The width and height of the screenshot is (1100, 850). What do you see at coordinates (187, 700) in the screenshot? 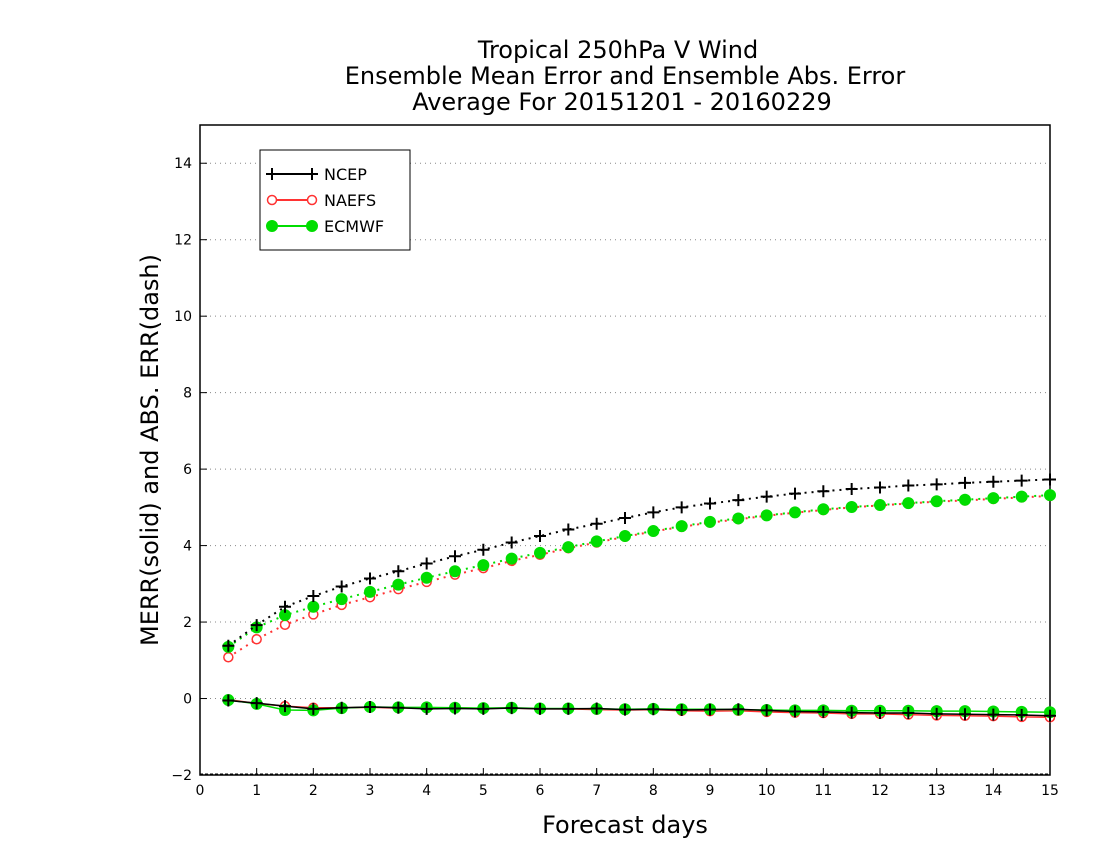
I see `y-tick-label: 0` at bounding box center [187, 700].